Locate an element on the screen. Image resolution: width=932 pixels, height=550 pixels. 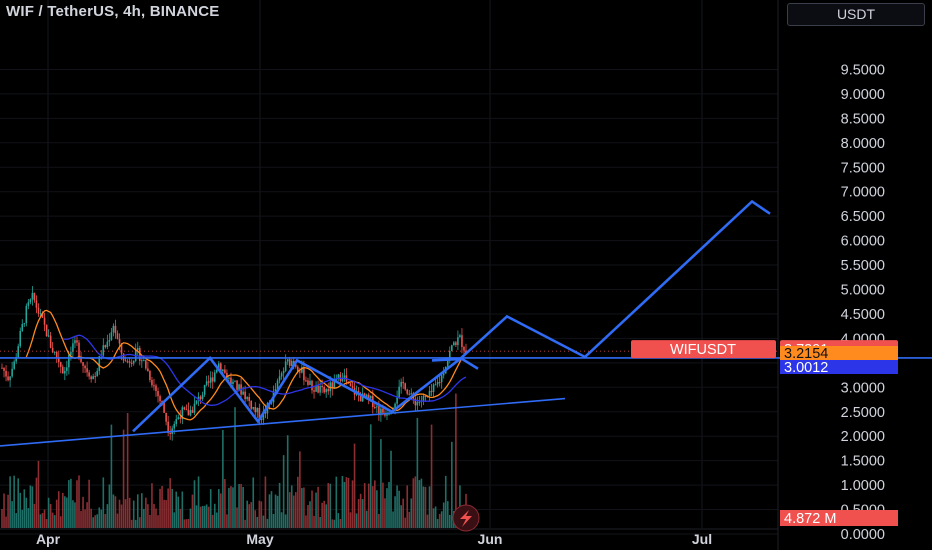
projection-path is located at coordinates (615, 279).